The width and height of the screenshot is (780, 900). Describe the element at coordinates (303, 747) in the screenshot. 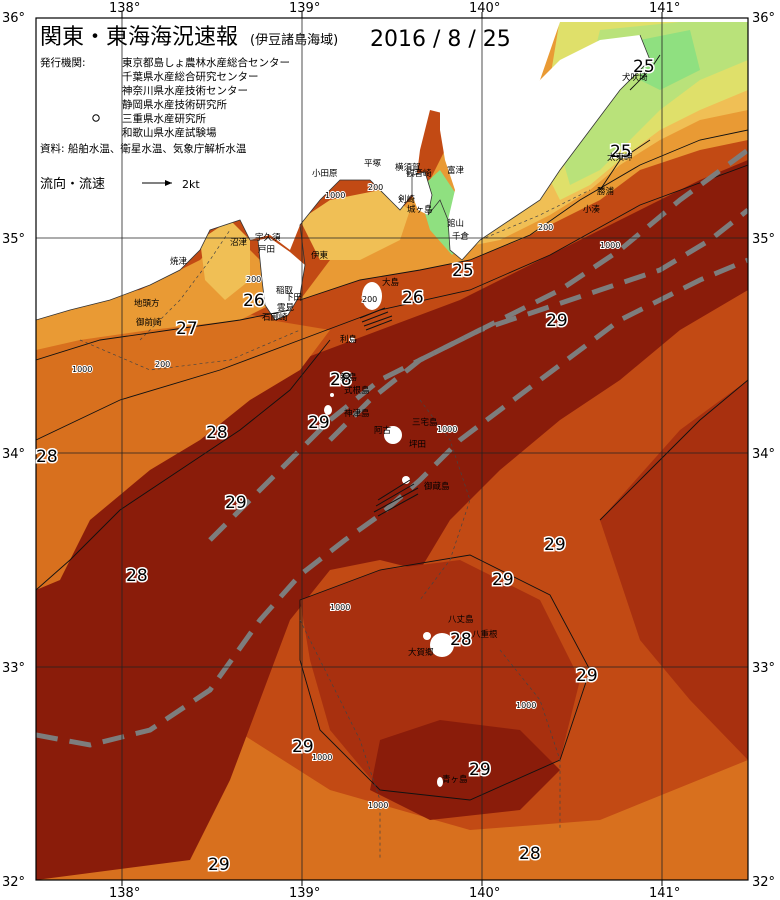

I see `isotherm-label-18: 29` at that location.